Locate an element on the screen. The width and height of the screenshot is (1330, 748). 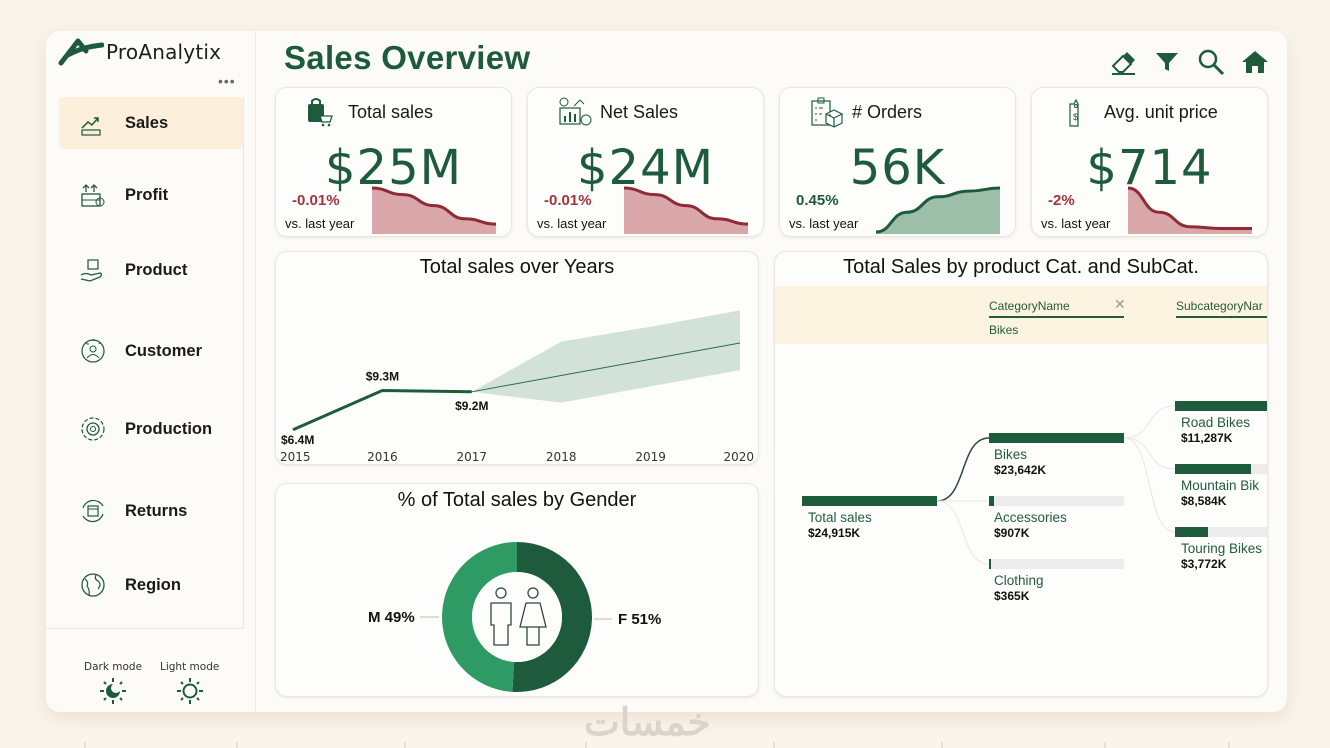
tree-node-value: $8,584K is located at coordinates (1204, 501).